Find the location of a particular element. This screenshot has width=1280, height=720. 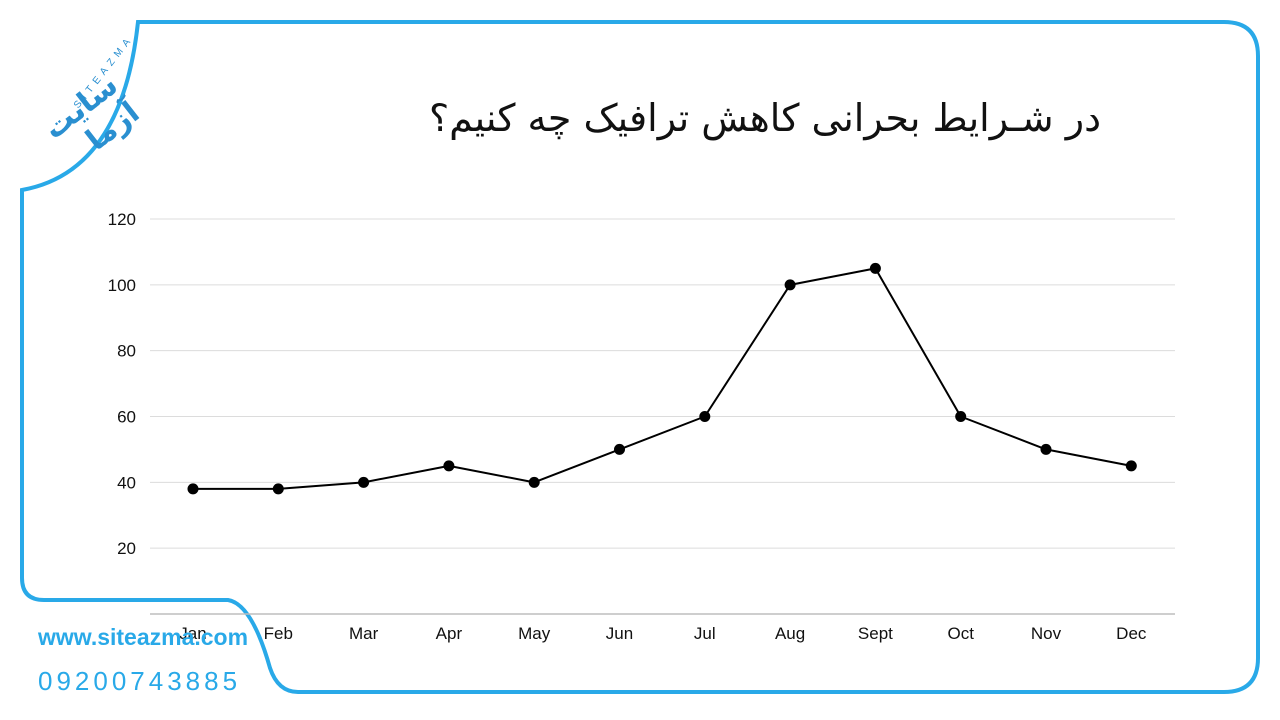

y-tick-label: 120 is located at coordinates (122, 219).